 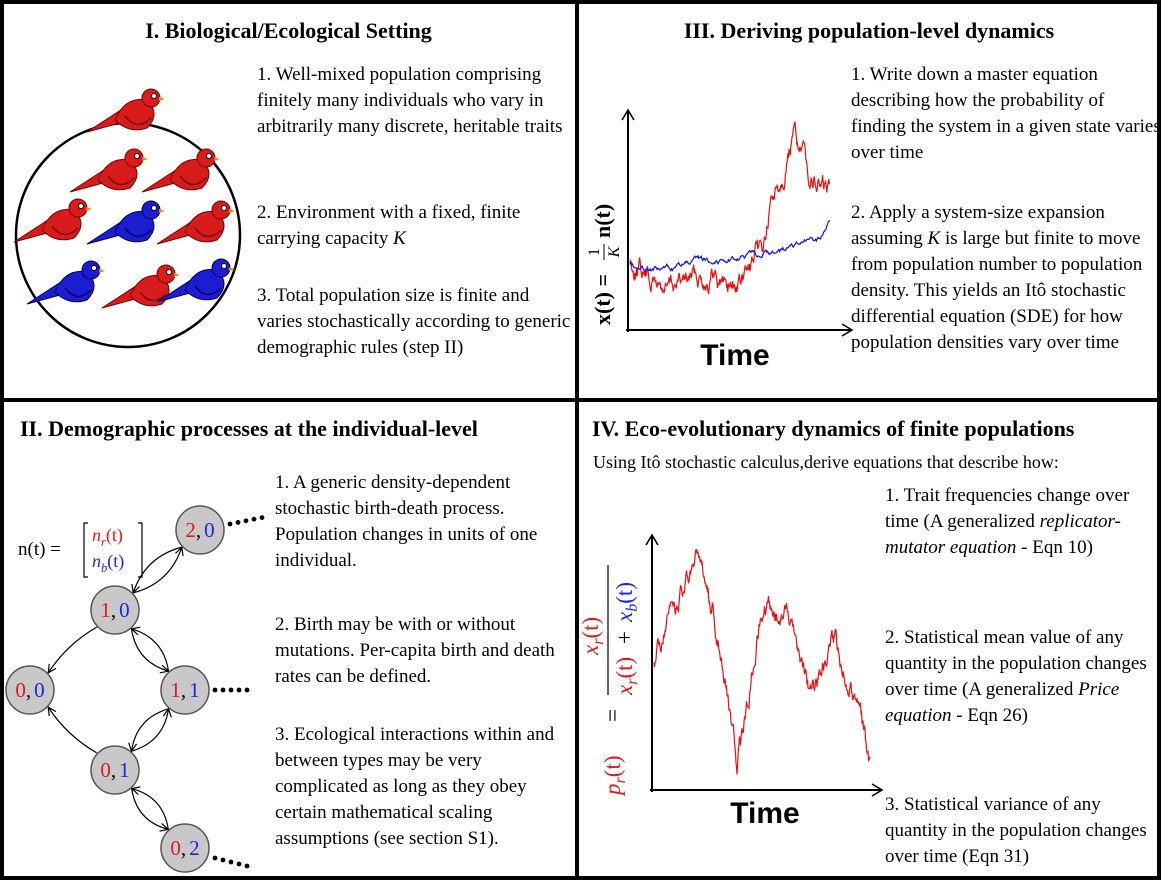 What do you see at coordinates (194, 690) in the screenshot?
I see `blue-count: 1` at bounding box center [194, 690].